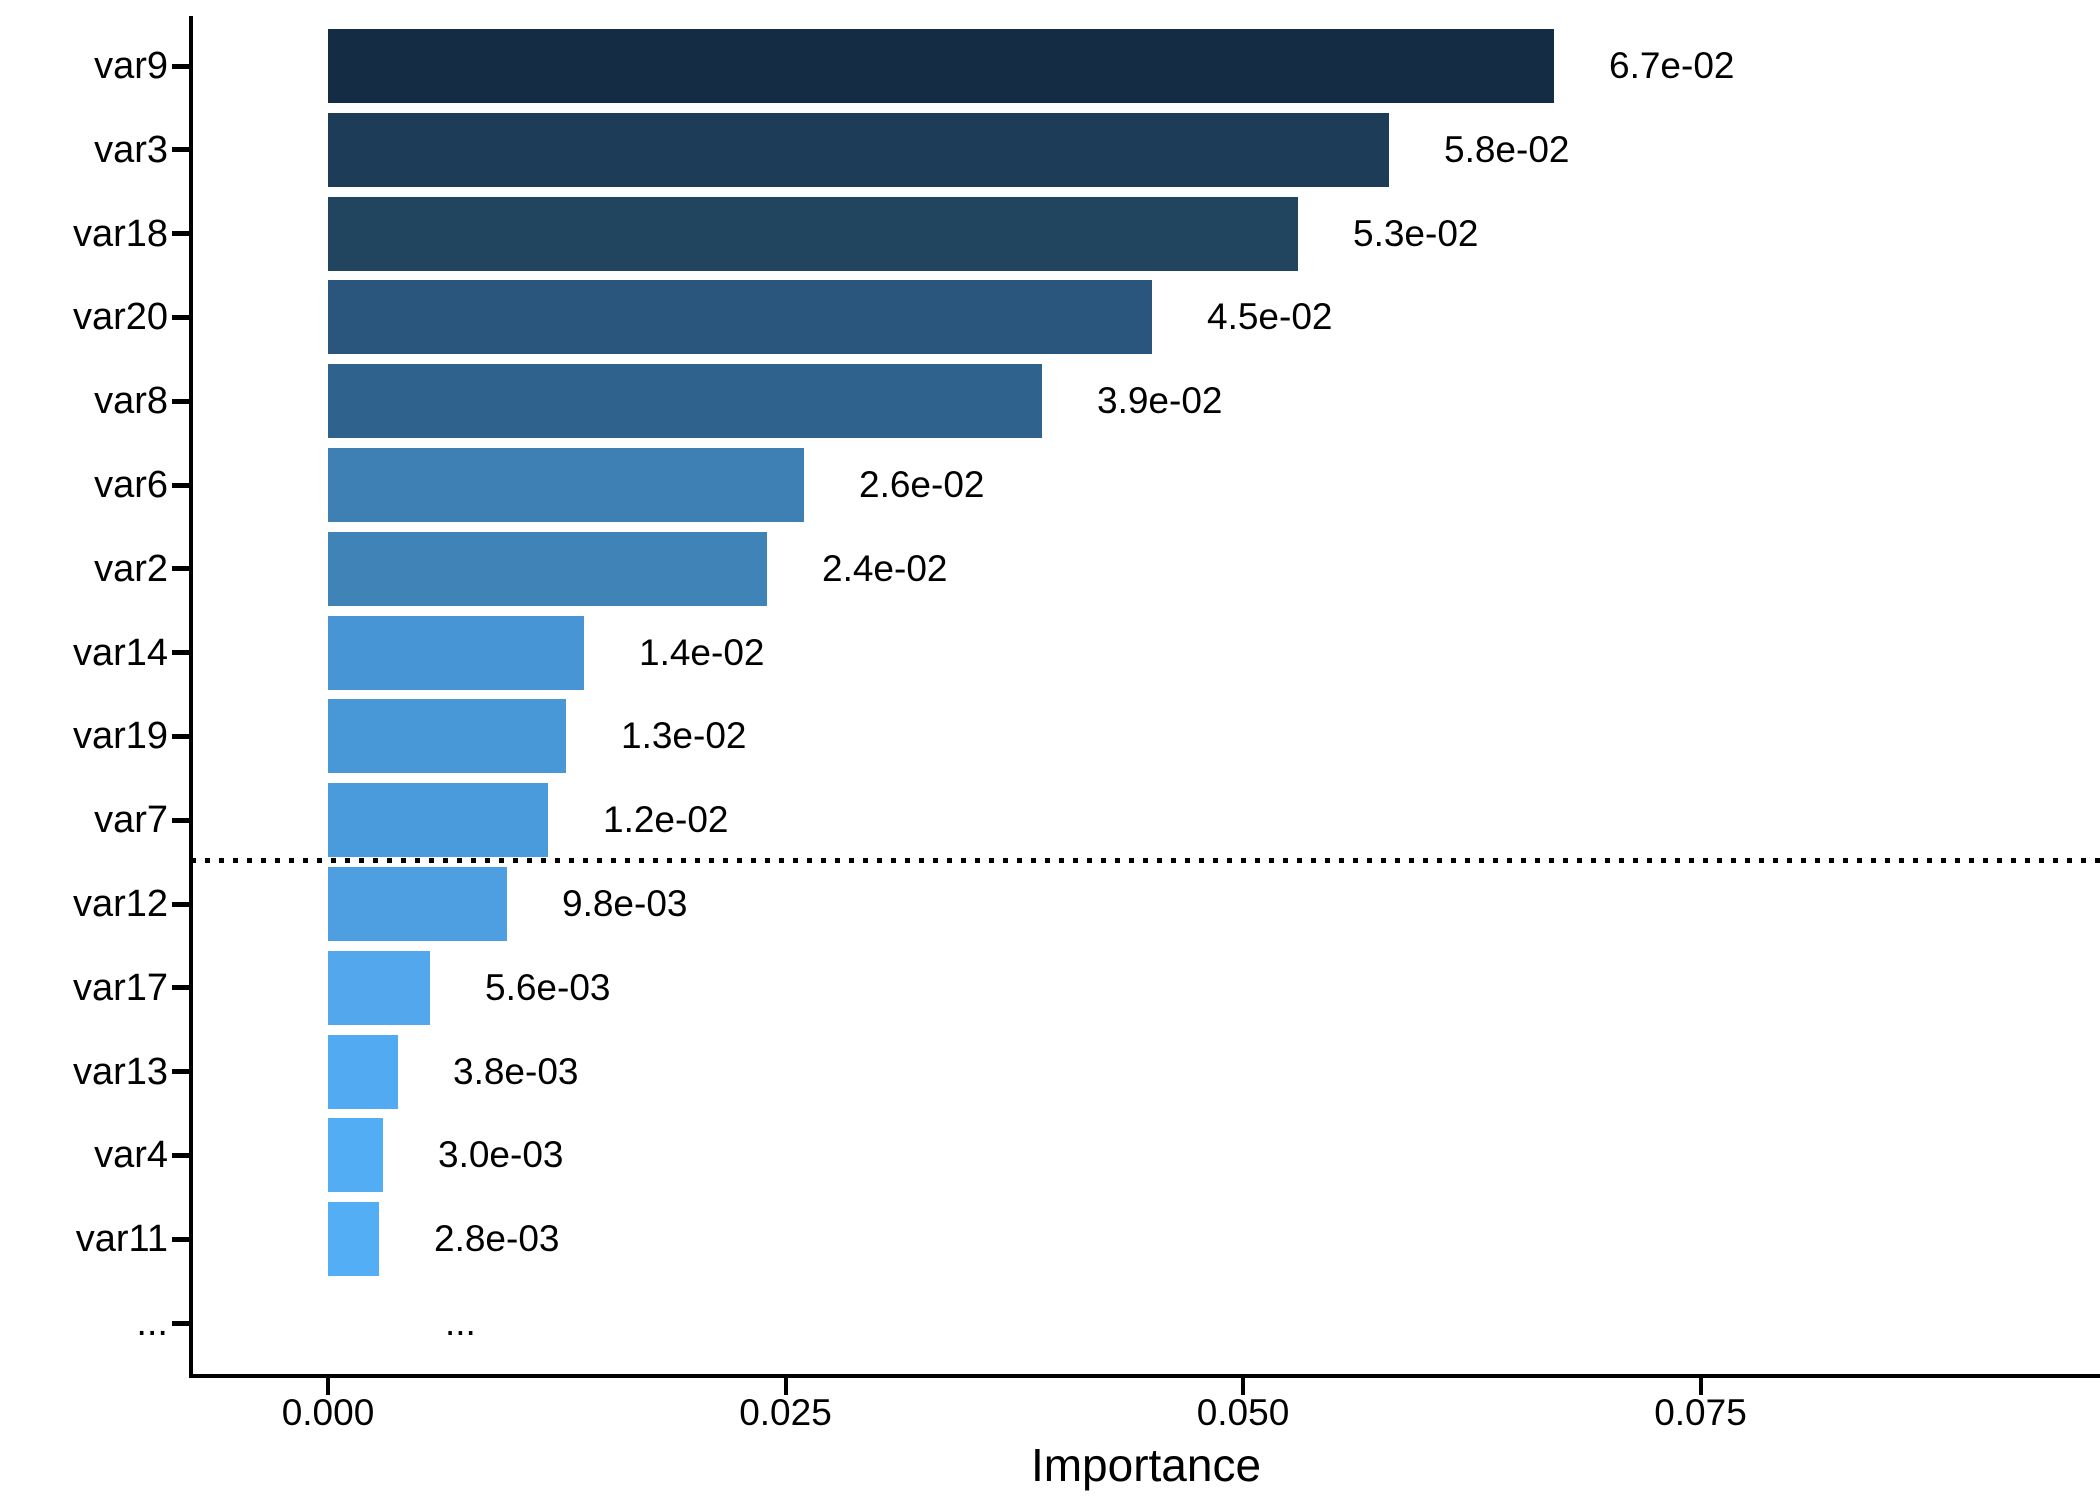 The height and width of the screenshot is (1500, 2100). What do you see at coordinates (547, 568) in the screenshot?
I see `bar-var2` at bounding box center [547, 568].